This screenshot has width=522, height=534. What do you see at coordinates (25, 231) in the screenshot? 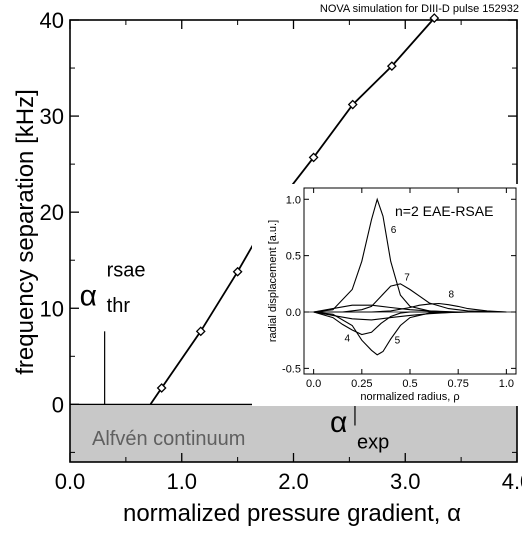
I see `main-y-axis-label: frequency separation [kHz]` at bounding box center [25, 231].